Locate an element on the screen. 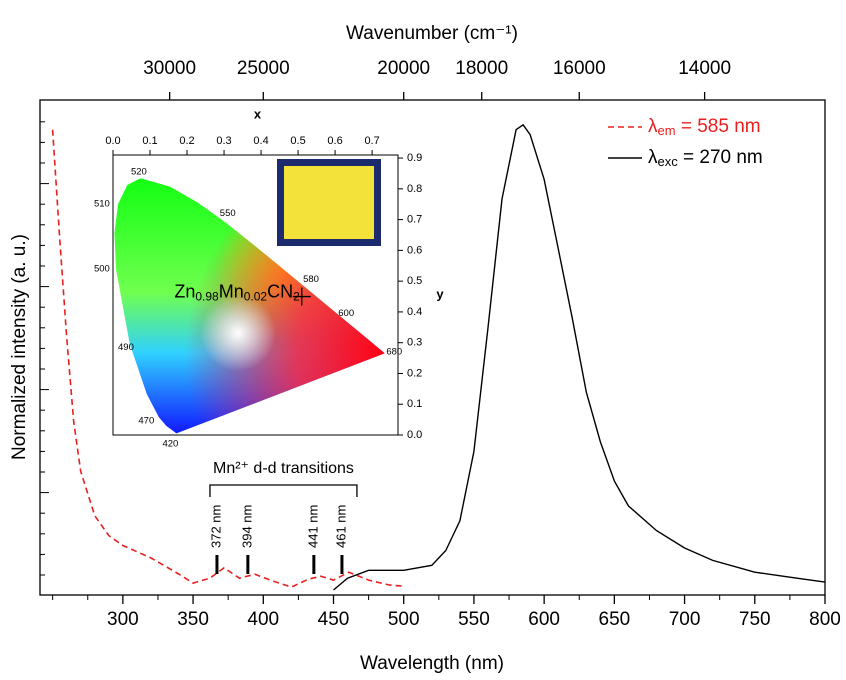  inset-y-tick-label: 0.1 is located at coordinates (414, 404).